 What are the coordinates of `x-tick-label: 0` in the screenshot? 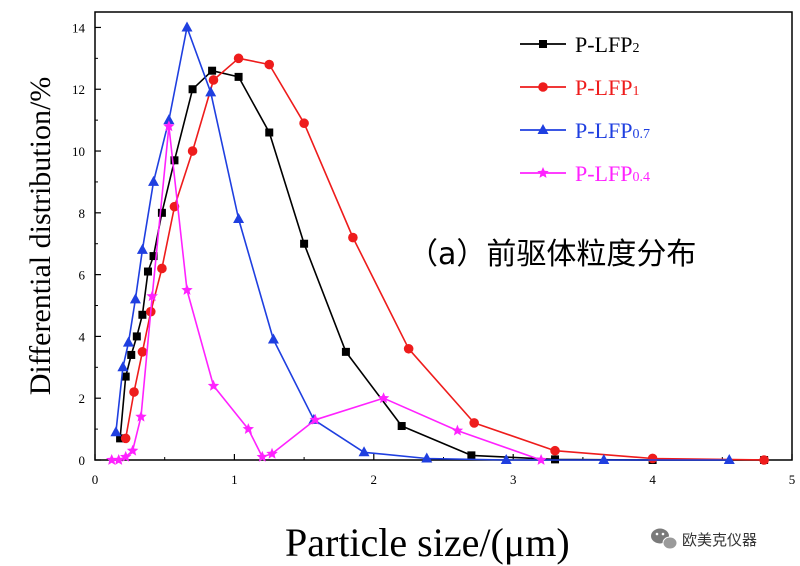 It's located at (95, 479).